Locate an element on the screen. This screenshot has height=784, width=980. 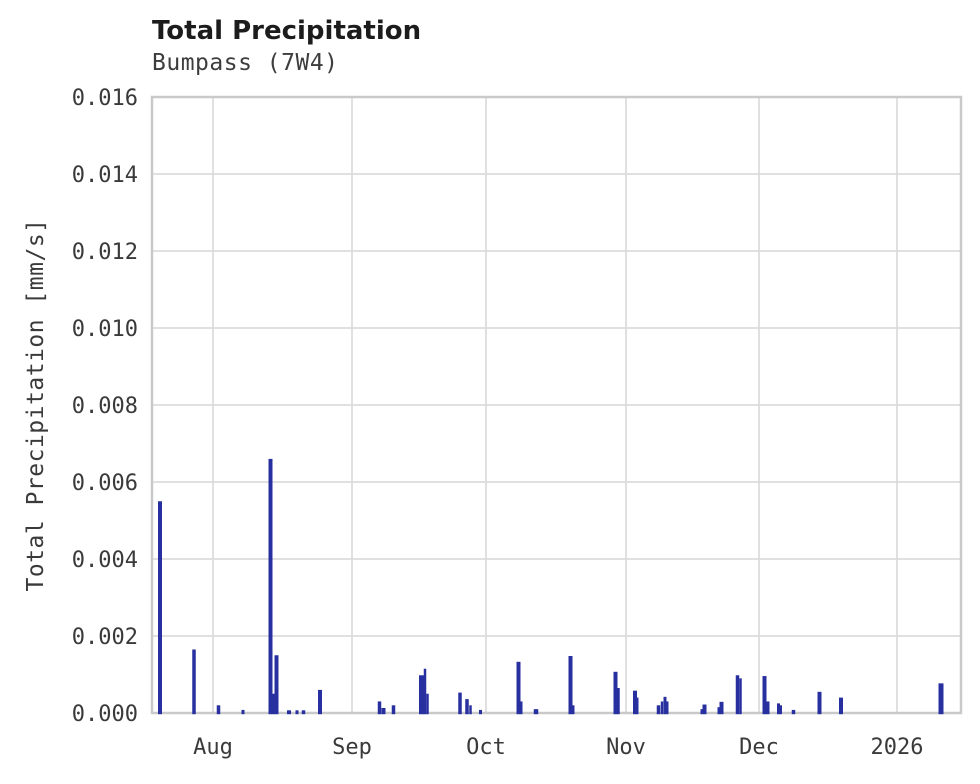
y-tick-label: 0.016 is located at coordinates (105, 98).